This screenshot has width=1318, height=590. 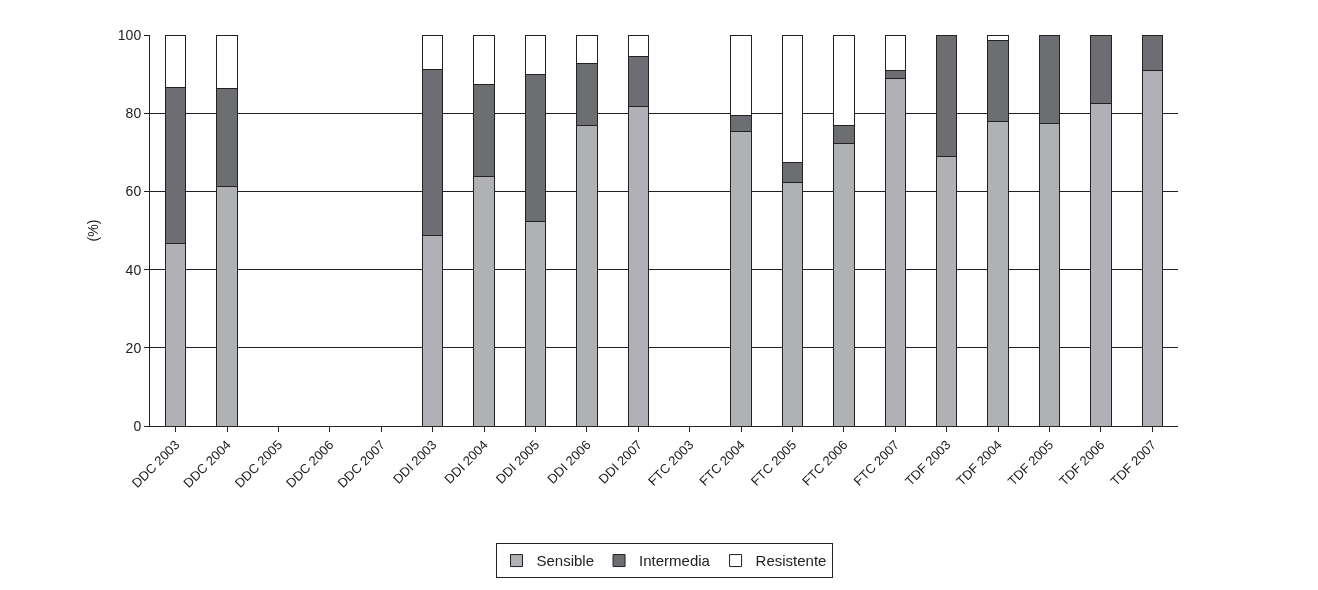 I want to click on legend-label: Sensible, so click(x=565, y=561).